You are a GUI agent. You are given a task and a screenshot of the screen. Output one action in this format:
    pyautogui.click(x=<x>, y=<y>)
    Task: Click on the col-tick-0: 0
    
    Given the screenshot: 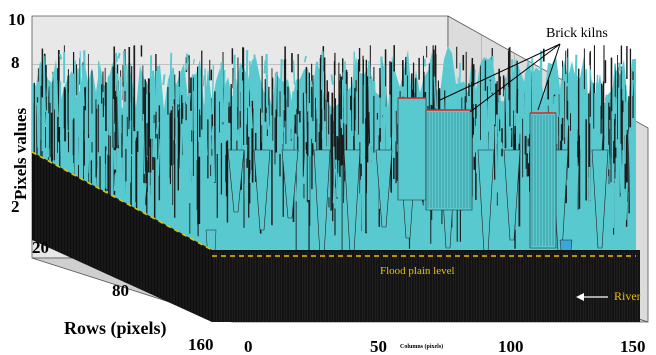 What is the action you would take?
    pyautogui.click(x=248, y=346)
    